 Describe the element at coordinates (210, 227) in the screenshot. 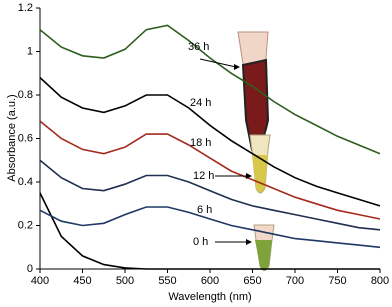

I see `series-line` at that location.